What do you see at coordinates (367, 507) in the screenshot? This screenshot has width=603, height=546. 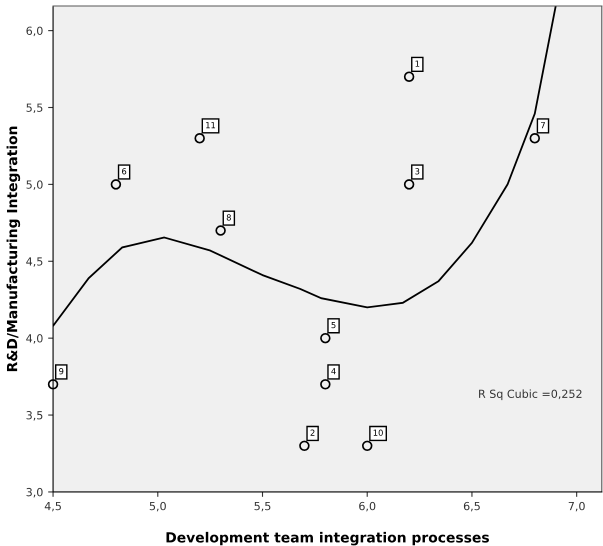 I see `x-tick-label: 6,0` at bounding box center [367, 507].